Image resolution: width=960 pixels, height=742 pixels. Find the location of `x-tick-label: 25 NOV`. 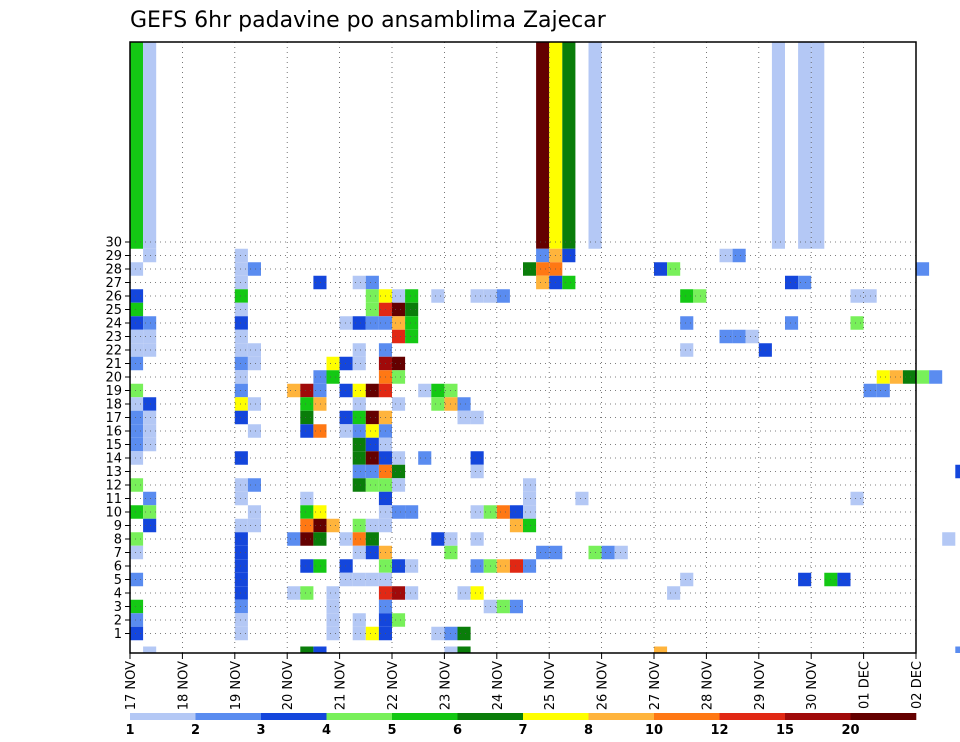

x-tick-label: 25 NOV is located at coordinates (550, 685).